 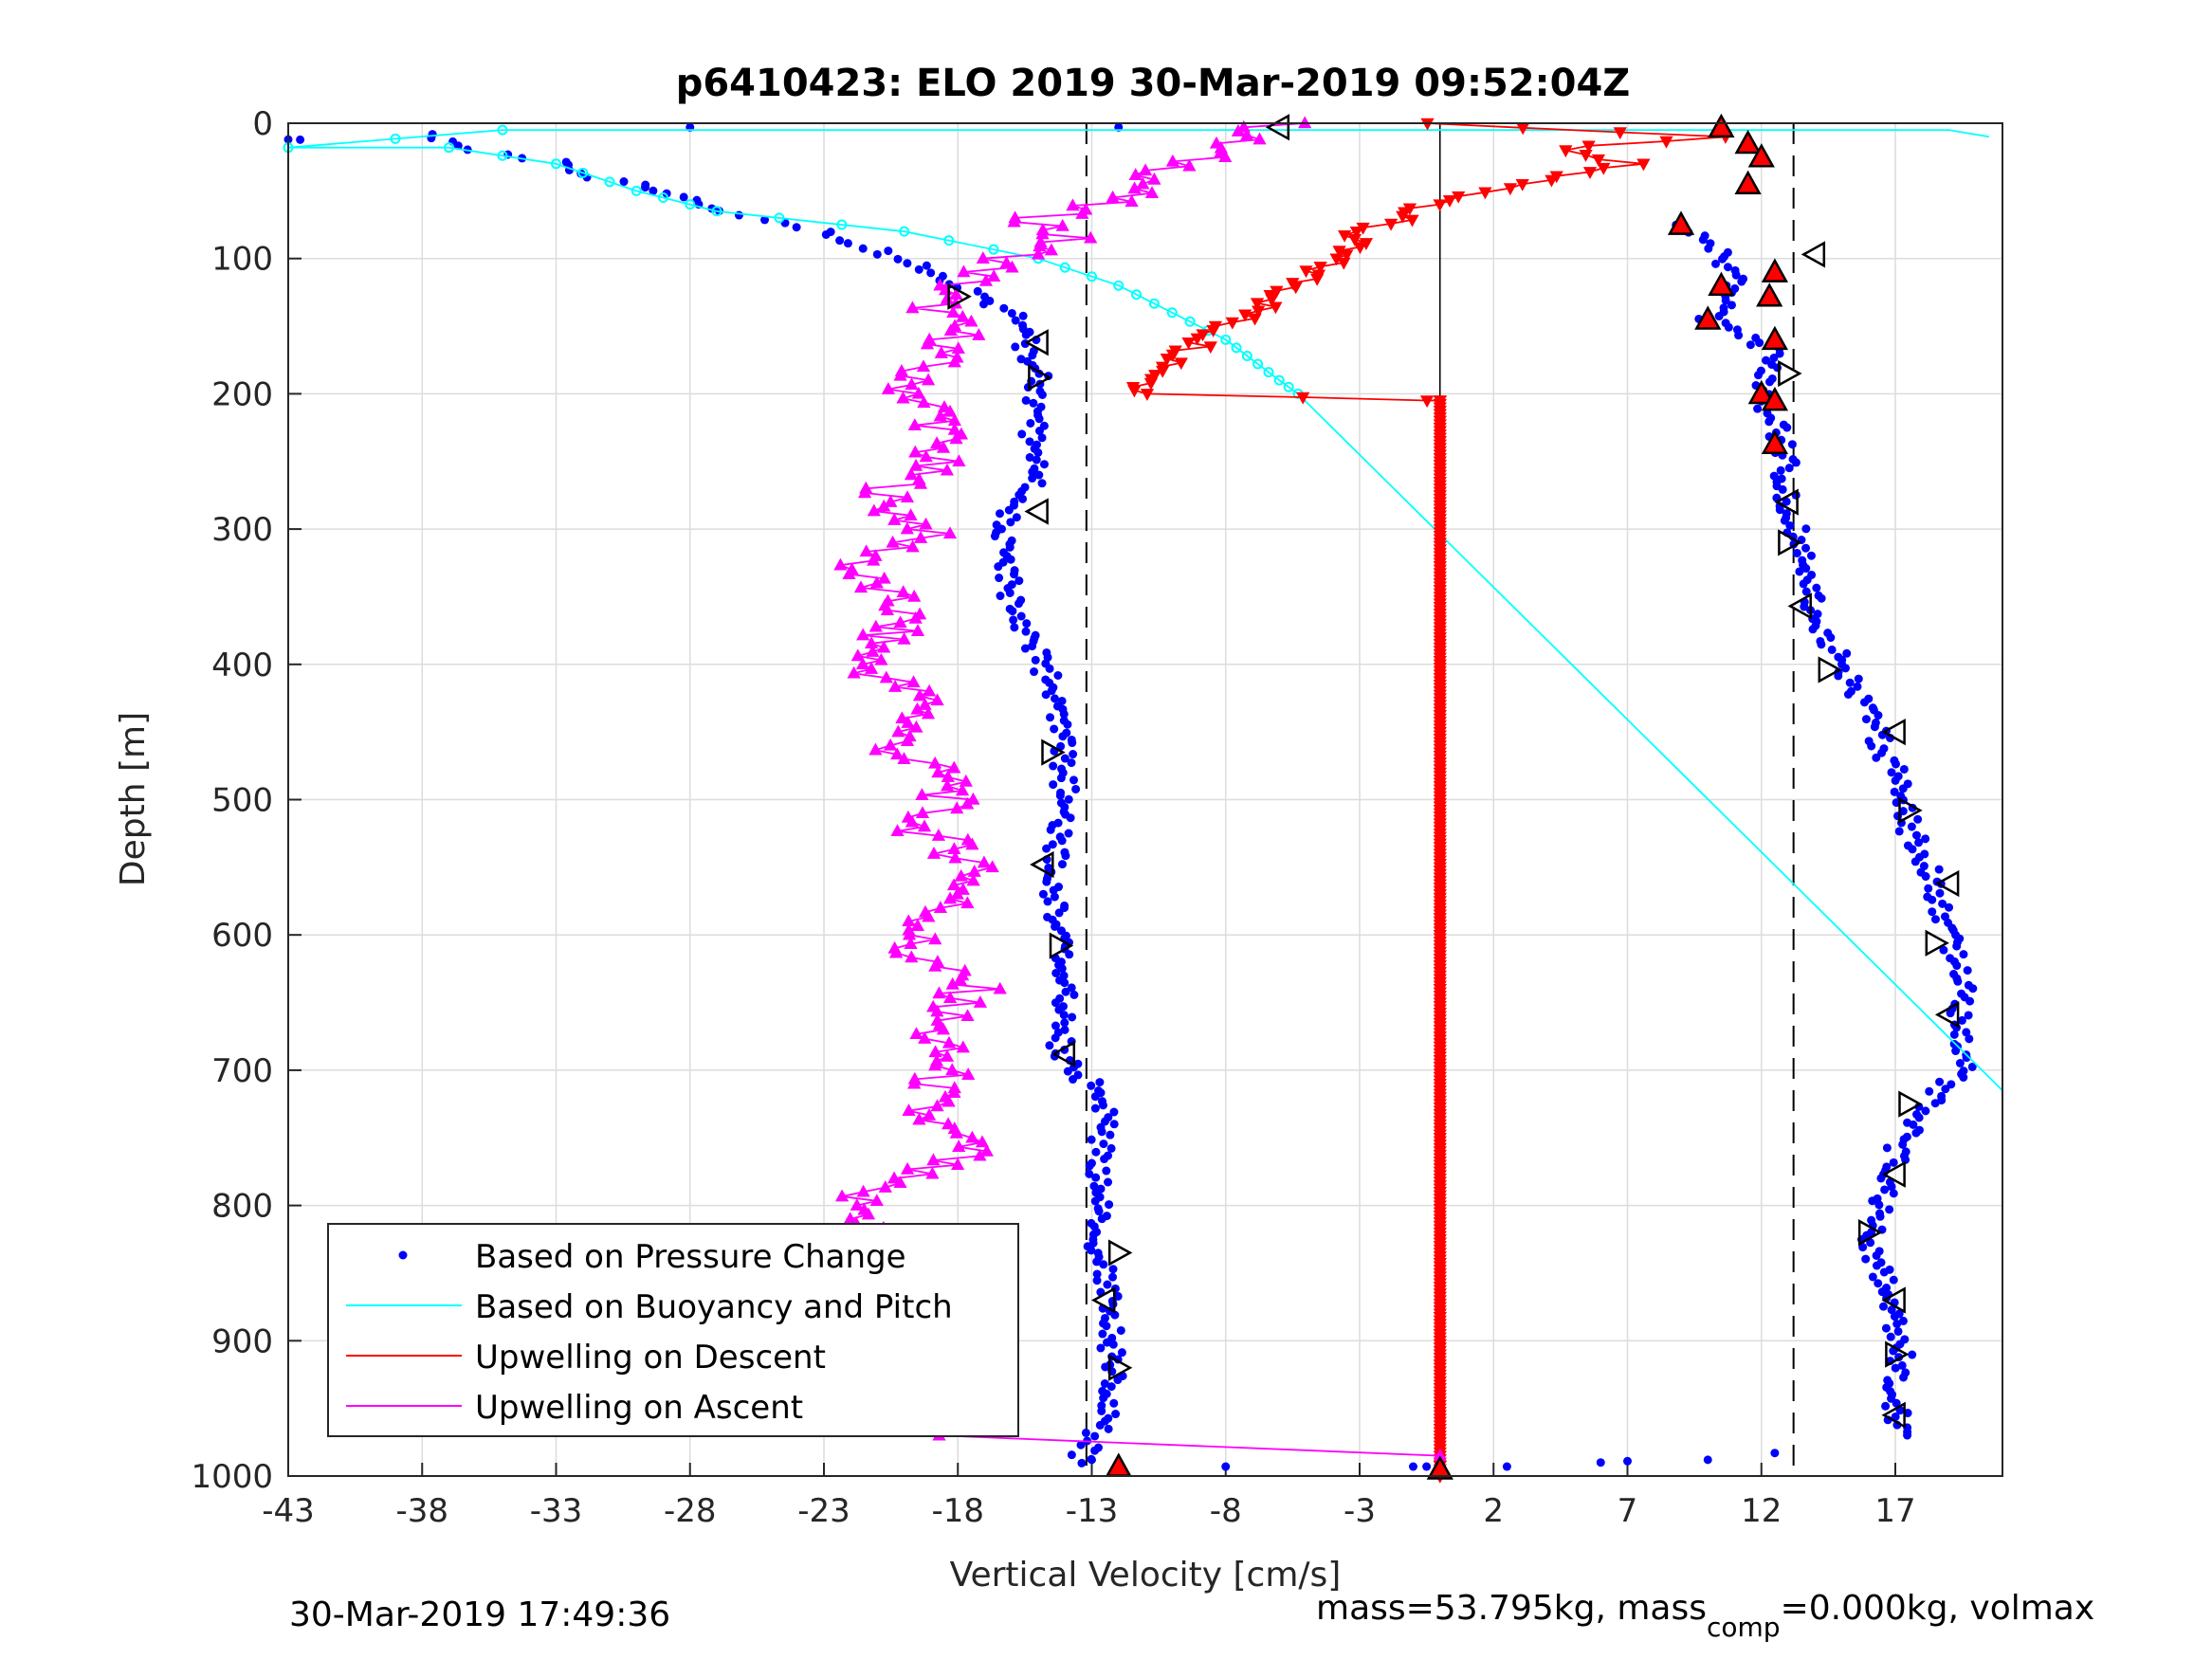 I want to click on x-tick-label: -38, so click(x=421, y=1511).